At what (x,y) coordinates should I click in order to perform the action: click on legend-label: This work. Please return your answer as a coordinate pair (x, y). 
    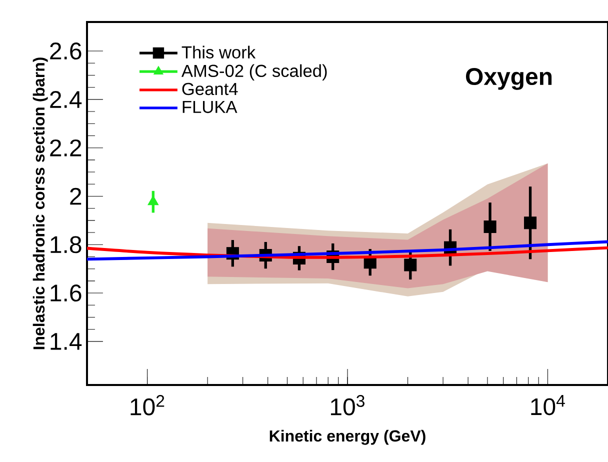
    Looking at the image, I should click on (219, 52).